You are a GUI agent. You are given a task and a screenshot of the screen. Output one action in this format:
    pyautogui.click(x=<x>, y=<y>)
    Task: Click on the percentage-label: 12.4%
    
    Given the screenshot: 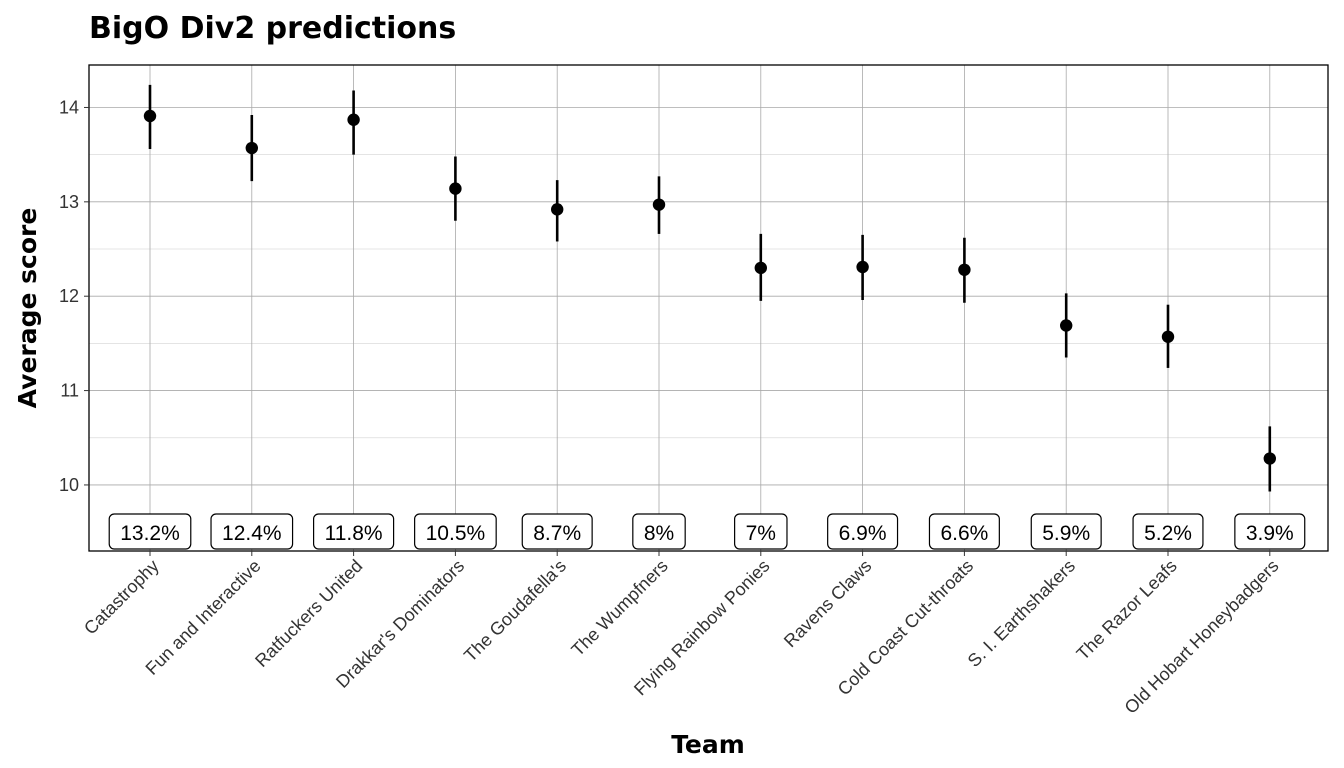 What is the action you would take?
    pyautogui.click(x=252, y=531)
    